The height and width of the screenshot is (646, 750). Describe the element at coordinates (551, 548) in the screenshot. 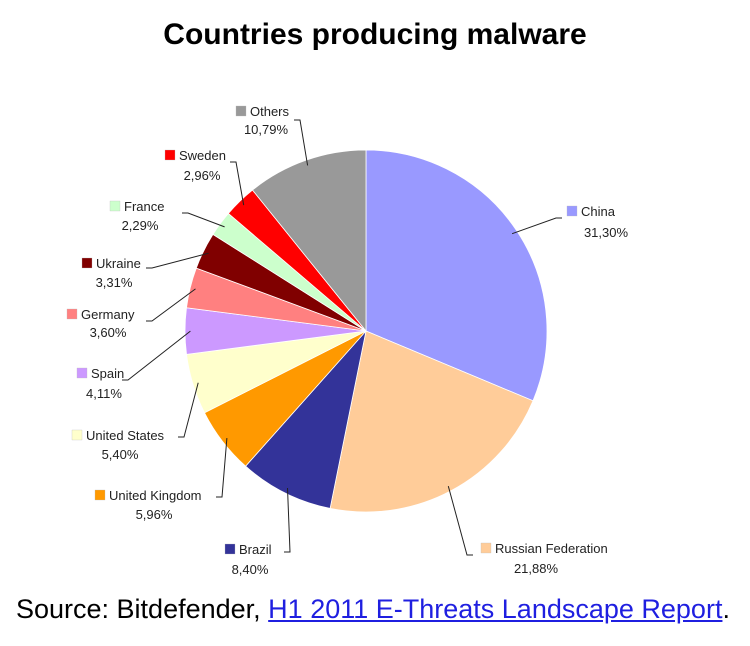

I see `slice-label-russian-federation: Russian Federation` at that location.